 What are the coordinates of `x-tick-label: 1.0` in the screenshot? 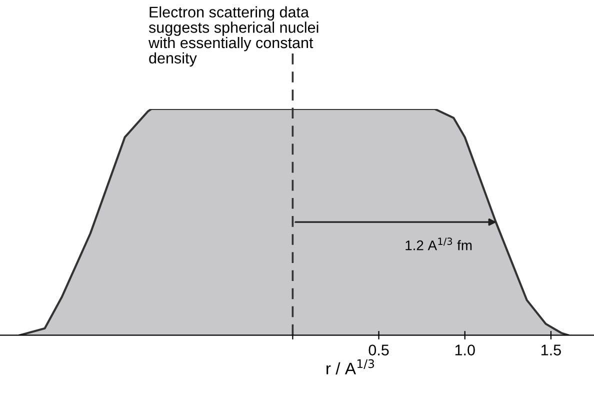 It's located at (465, 350).